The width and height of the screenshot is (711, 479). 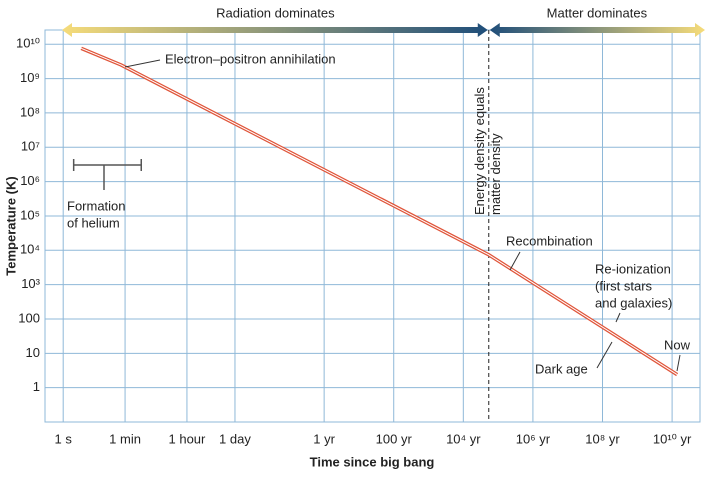 What do you see at coordinates (30, 180) in the screenshot?
I see `y-tick-label: 10⁶` at bounding box center [30, 180].